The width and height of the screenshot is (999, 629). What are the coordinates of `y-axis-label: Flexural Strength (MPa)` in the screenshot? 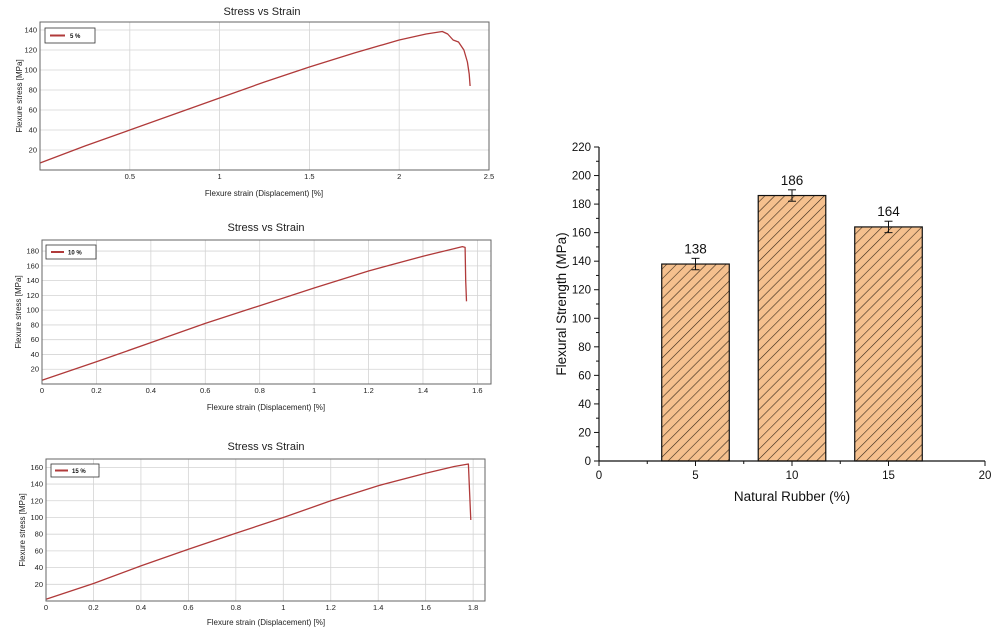 It's located at (561, 303).